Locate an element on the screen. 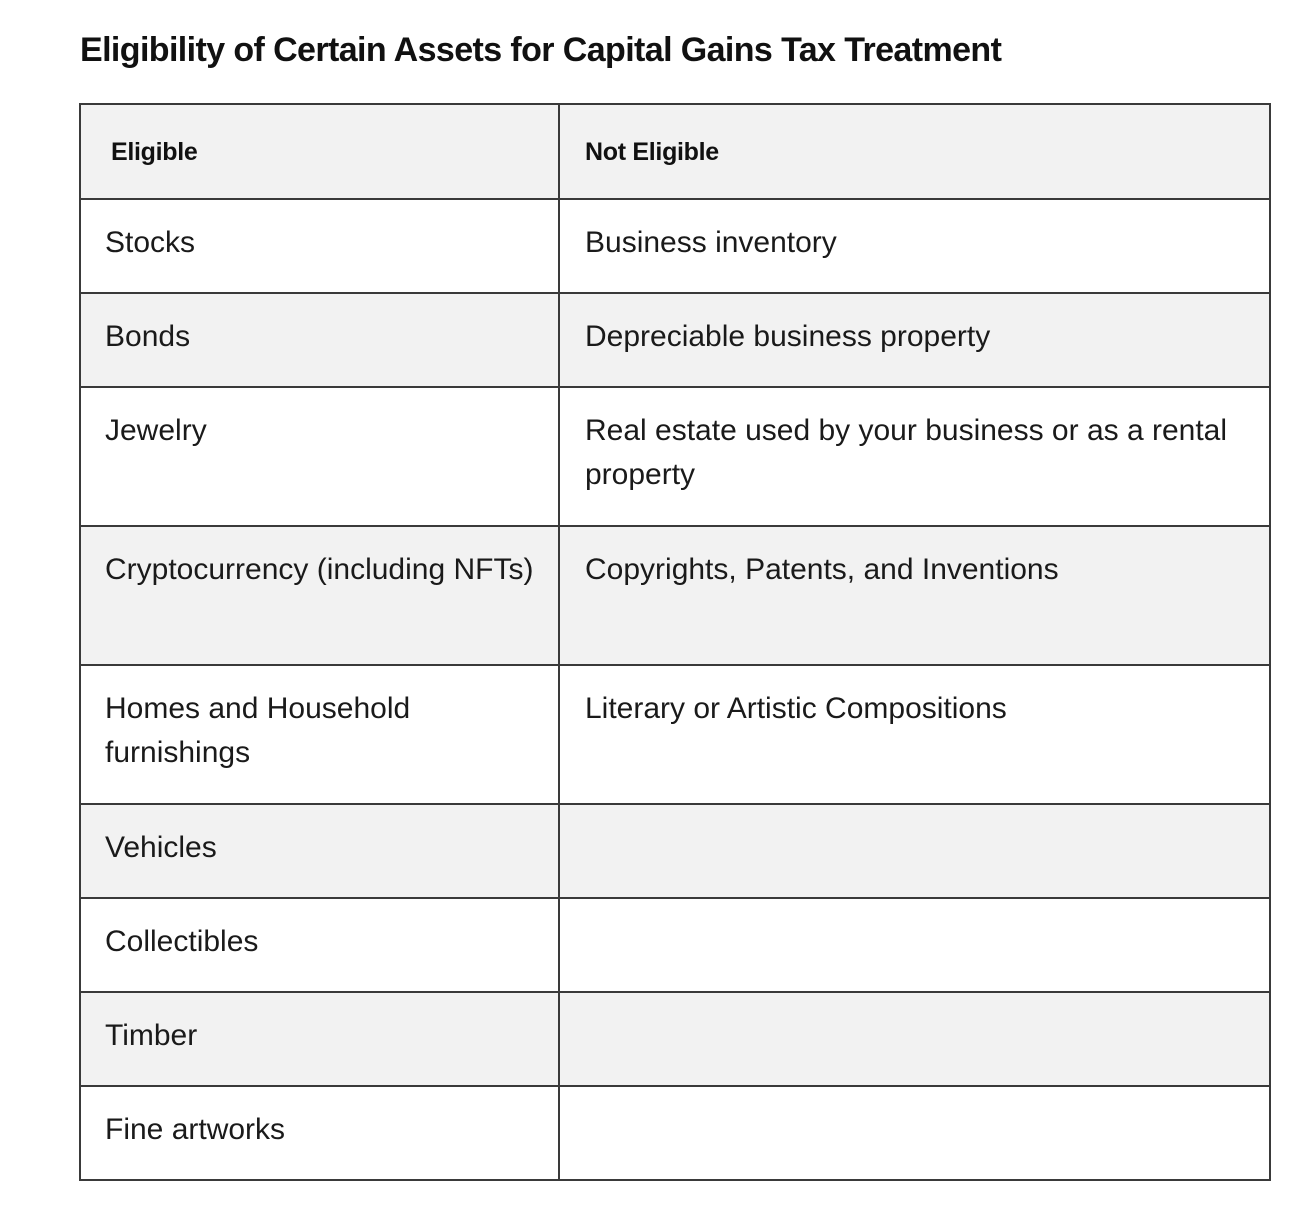 The width and height of the screenshot is (1300, 1222). eligible-cell: Stocks is located at coordinates (319, 246).